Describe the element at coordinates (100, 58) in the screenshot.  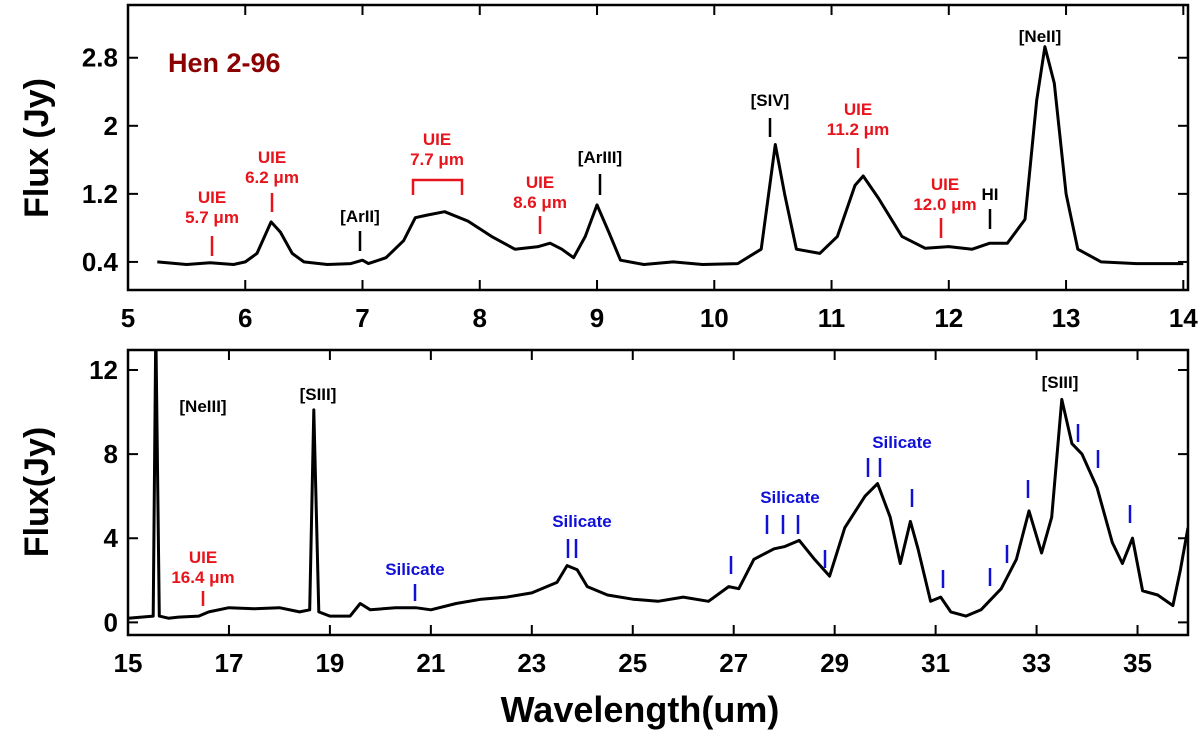
I see `y-tick-label: 2.8` at that location.